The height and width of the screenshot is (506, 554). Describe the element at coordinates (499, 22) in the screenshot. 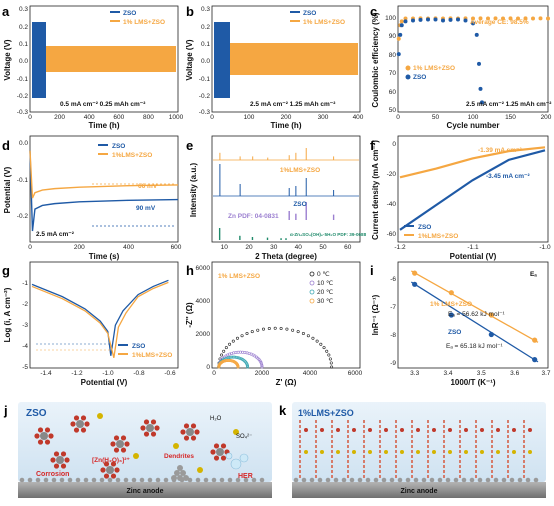

I see `c-avg-label: Average CE: 98.5%` at that location.